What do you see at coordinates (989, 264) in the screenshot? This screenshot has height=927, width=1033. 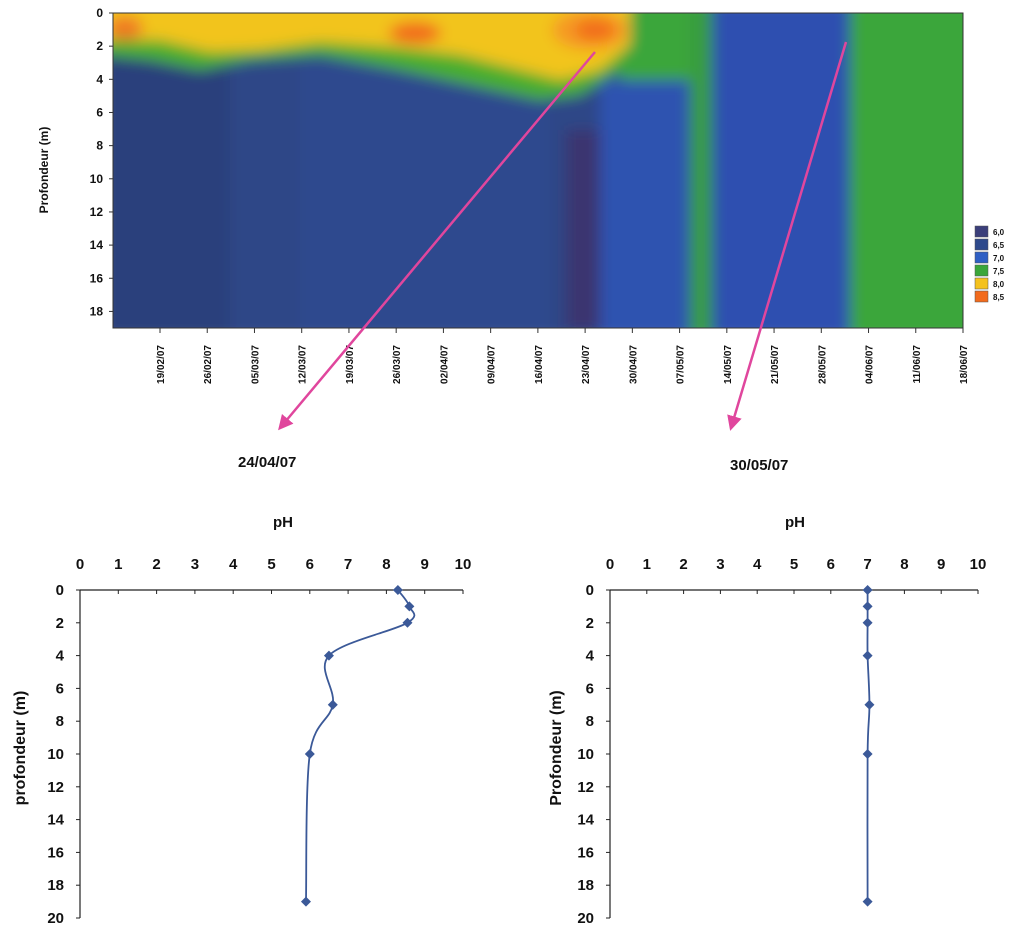 I see `heatmap-legend: 6,0 6,5 7,0 7,5 8,0 8,5` at bounding box center [989, 264].